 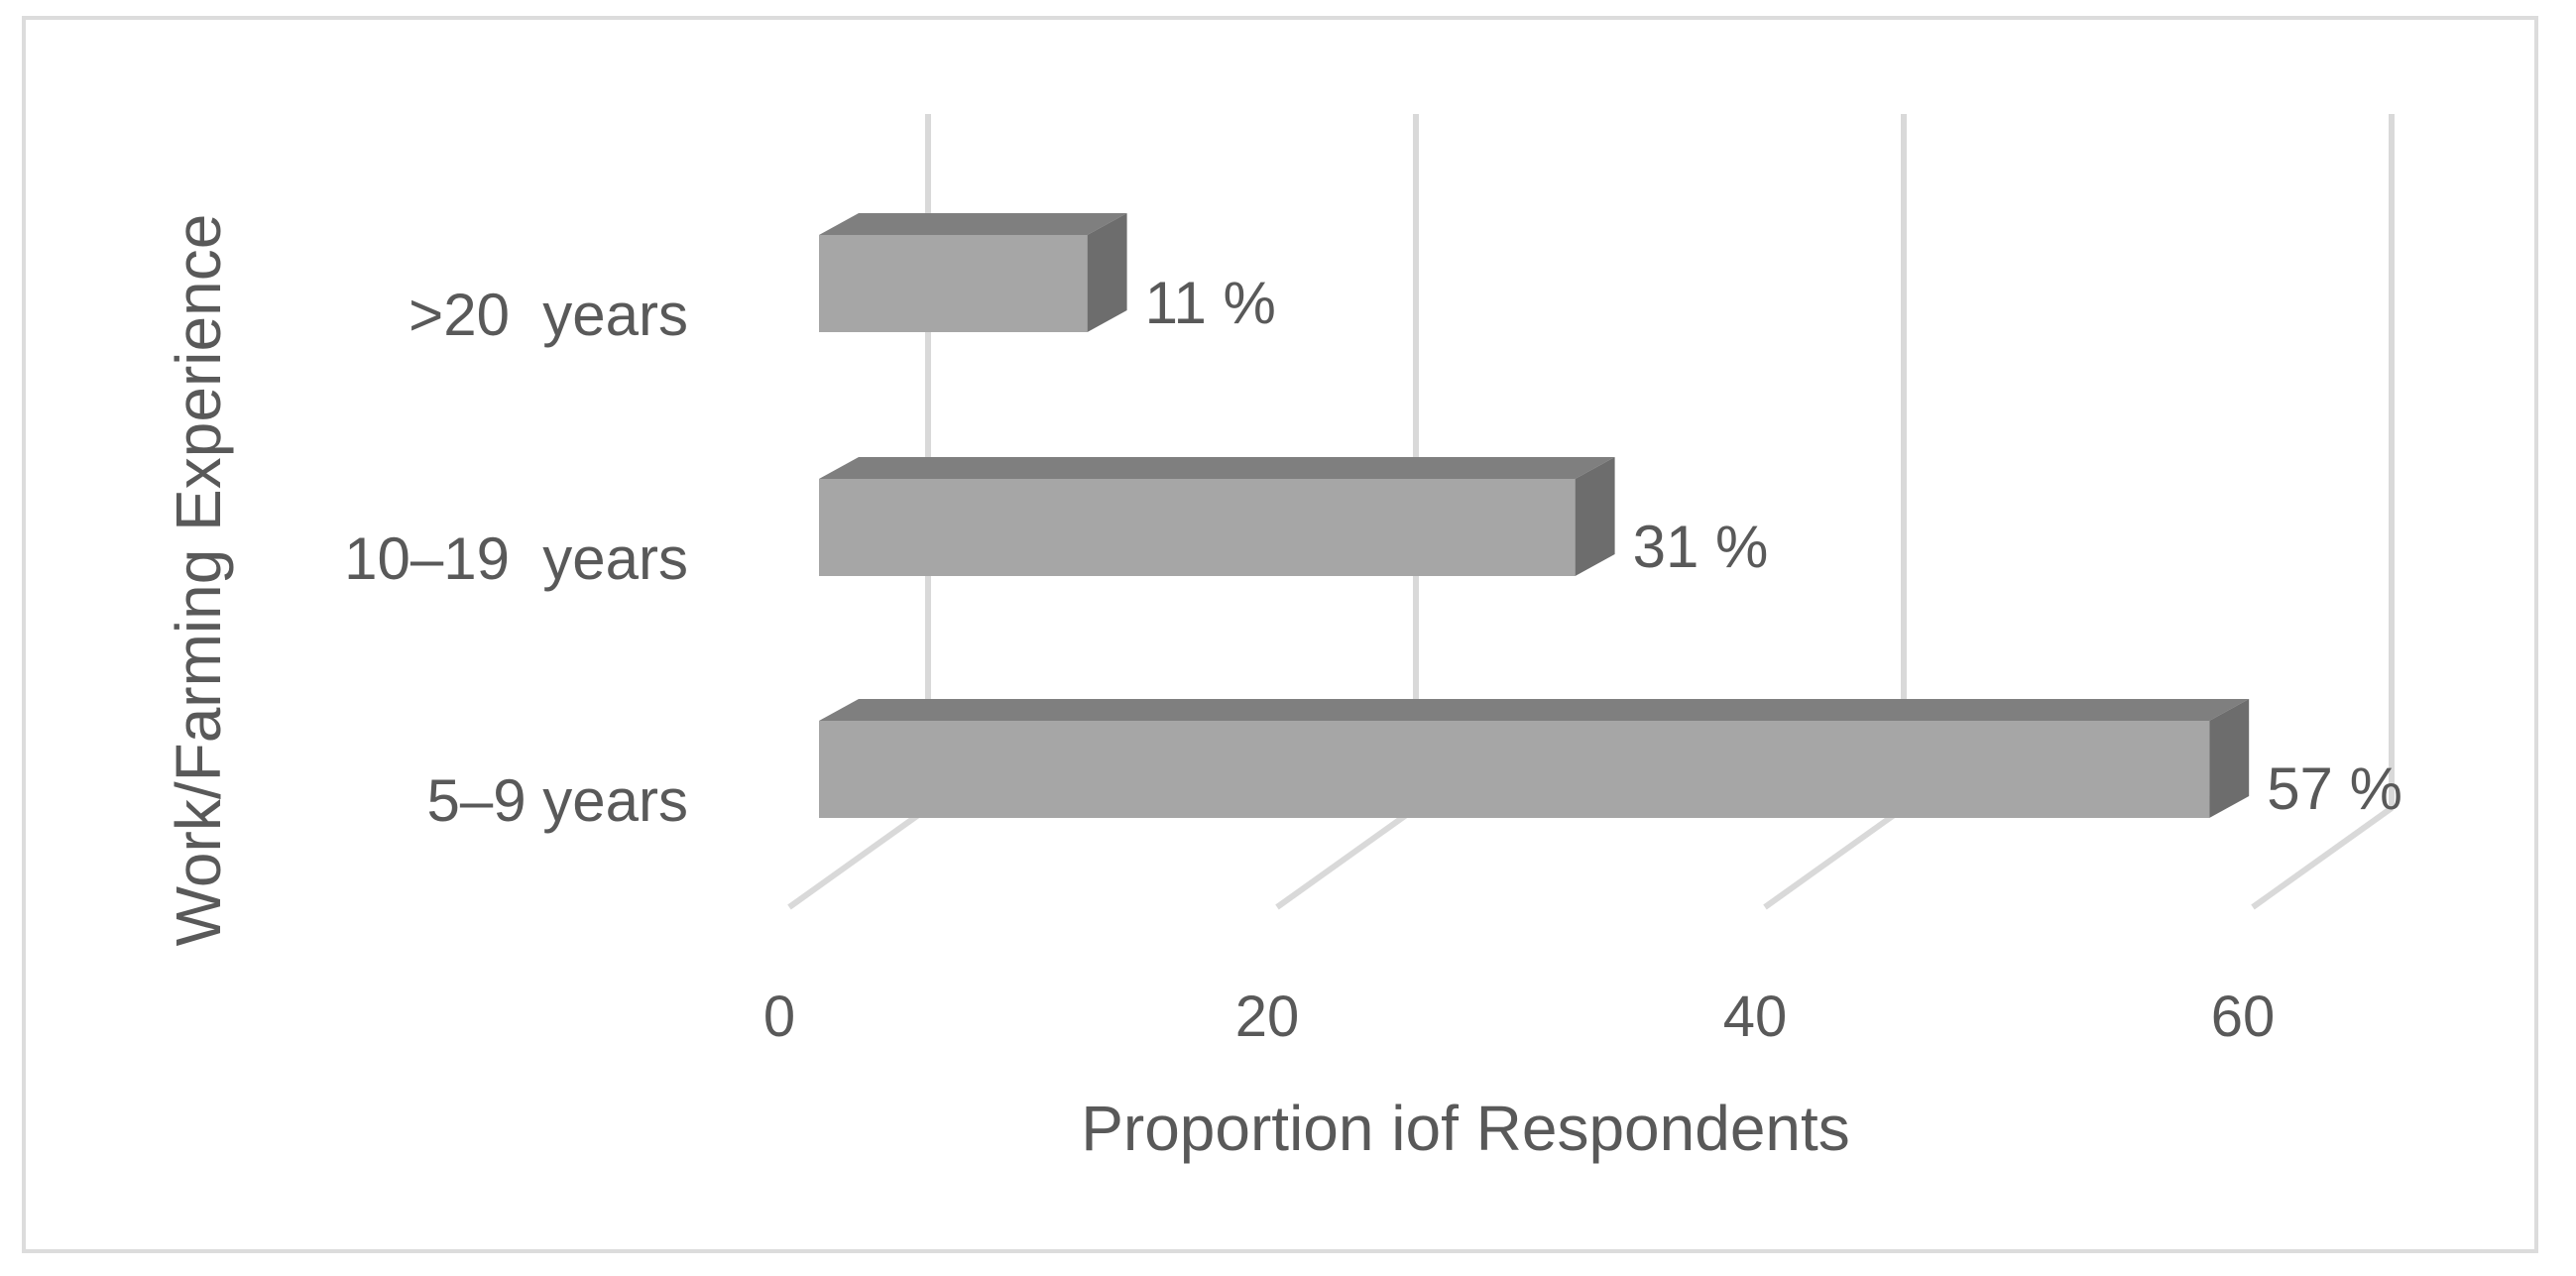 I want to click on category-label: 10–19 years, so click(x=516, y=558).